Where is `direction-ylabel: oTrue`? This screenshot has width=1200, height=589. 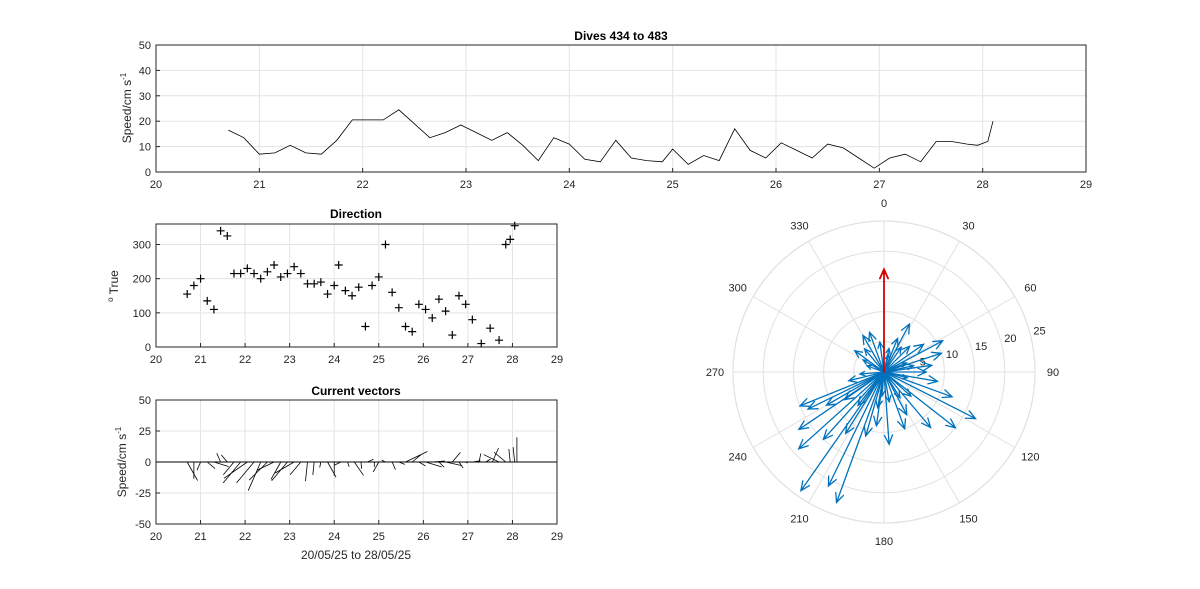
direction-ylabel: oTrue is located at coordinates (113, 286).